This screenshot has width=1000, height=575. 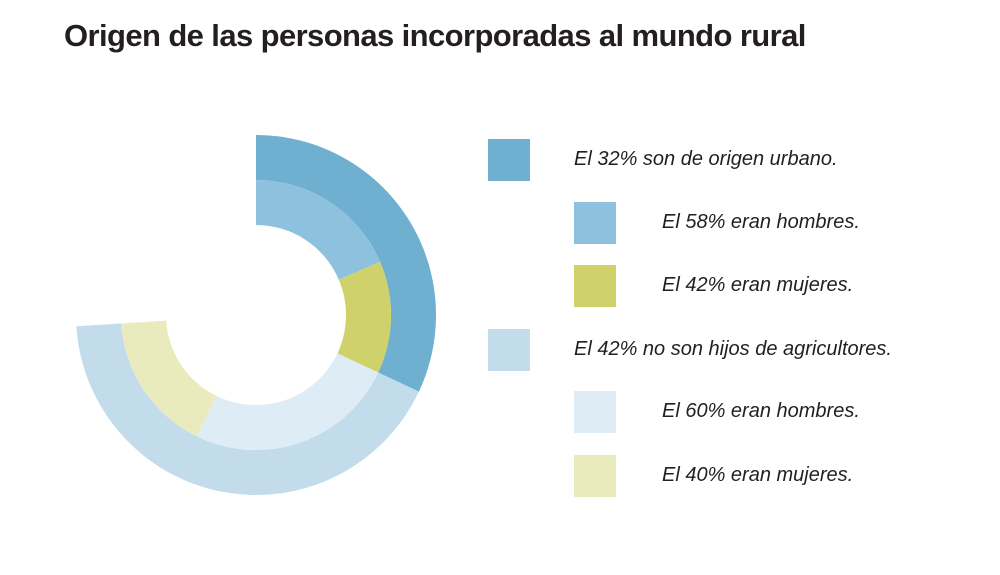 What do you see at coordinates (761, 222) in the screenshot?
I see `legend-label-urbano-hombres: El 58% eran hombres.` at bounding box center [761, 222].